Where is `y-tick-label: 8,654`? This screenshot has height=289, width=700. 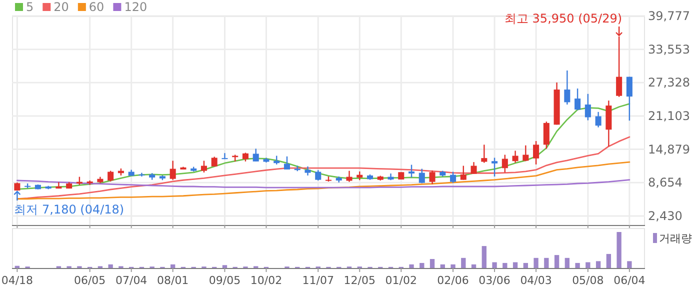
y-tick-label: 8,654 is located at coordinates (665, 183).